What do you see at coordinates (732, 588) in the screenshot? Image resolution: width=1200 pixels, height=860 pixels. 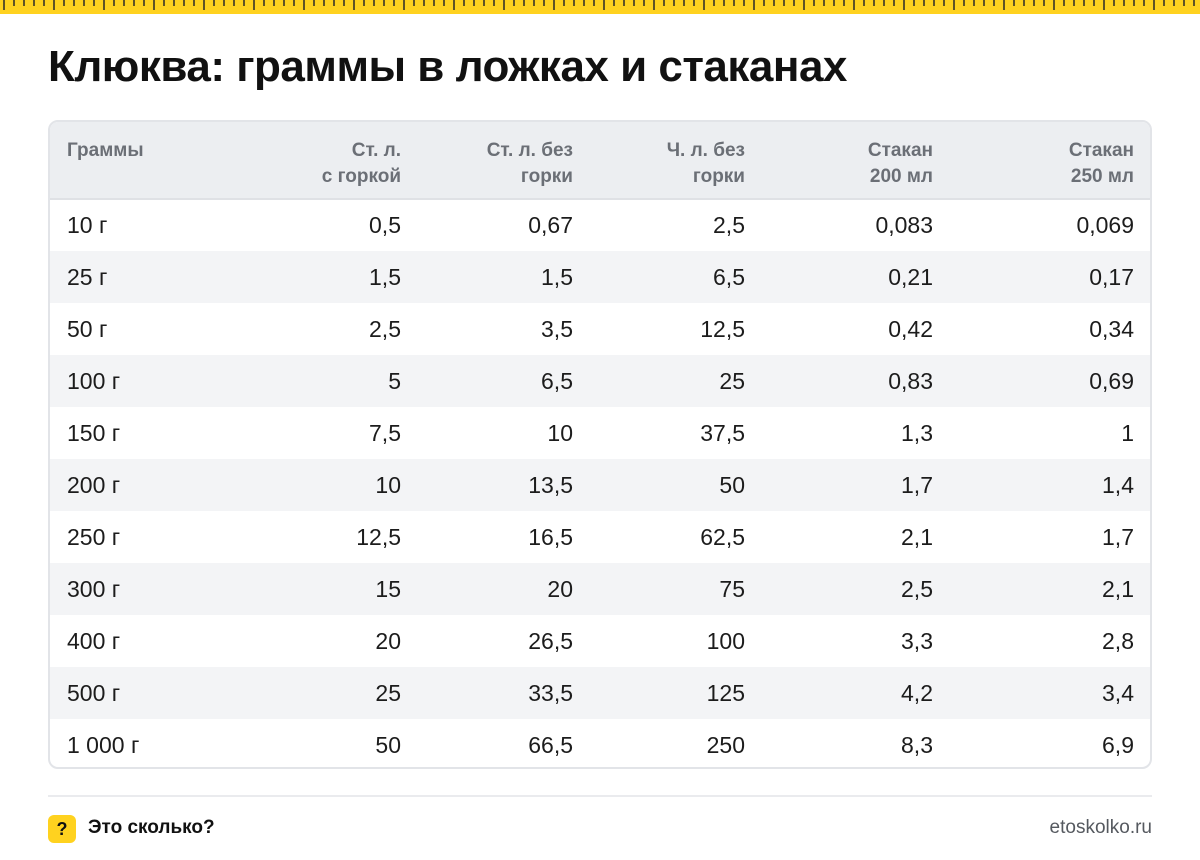 I see `value-cell: 75` at bounding box center [732, 588].